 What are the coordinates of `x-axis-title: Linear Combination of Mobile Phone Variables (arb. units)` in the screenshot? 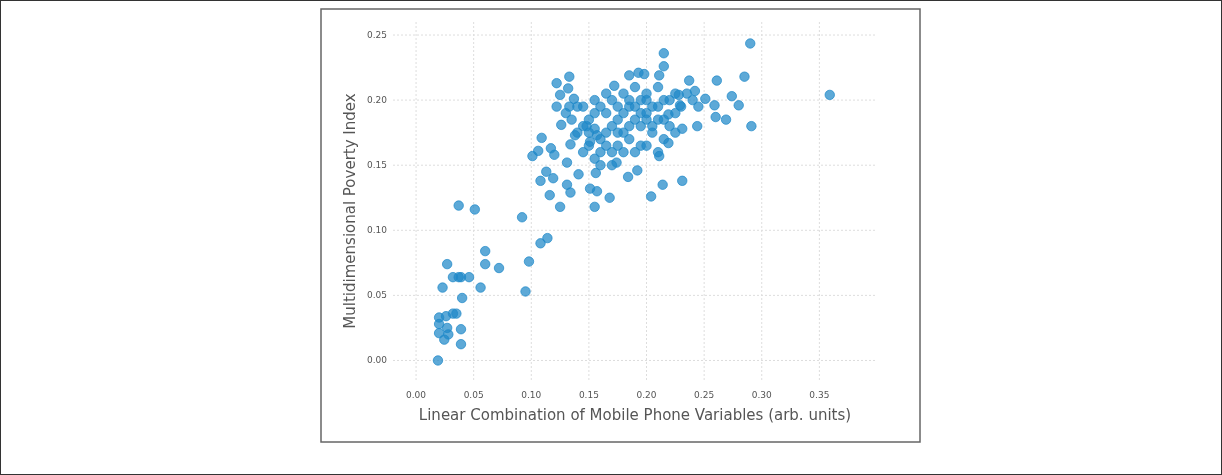 It's located at (635, 415).